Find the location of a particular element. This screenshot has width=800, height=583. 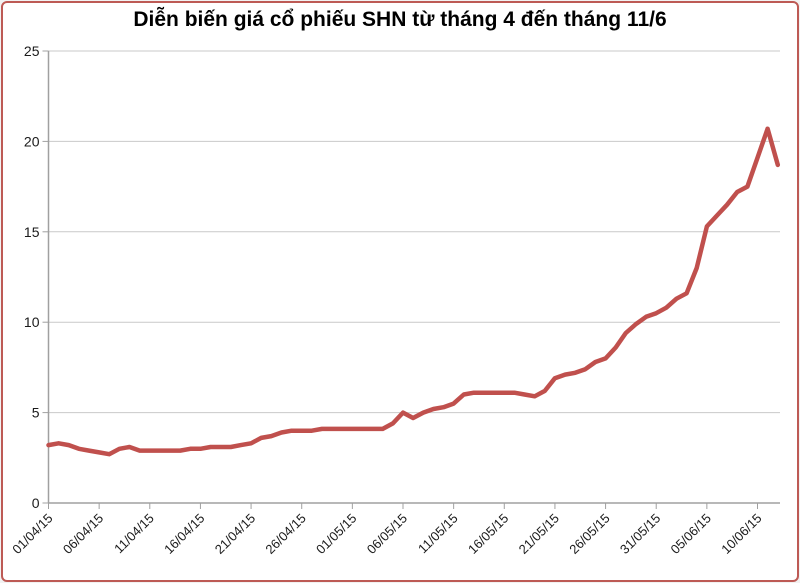

x-axis-label: 10/06/15 is located at coordinates (741, 534).